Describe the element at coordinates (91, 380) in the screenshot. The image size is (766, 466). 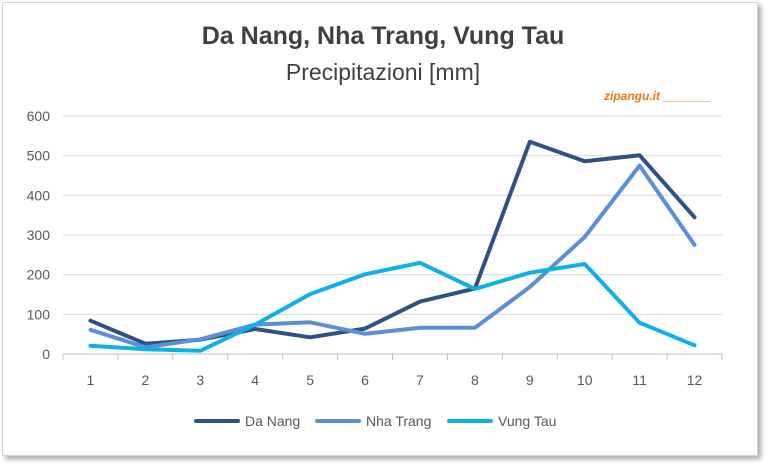
I see `x-tick-label: 1` at that location.